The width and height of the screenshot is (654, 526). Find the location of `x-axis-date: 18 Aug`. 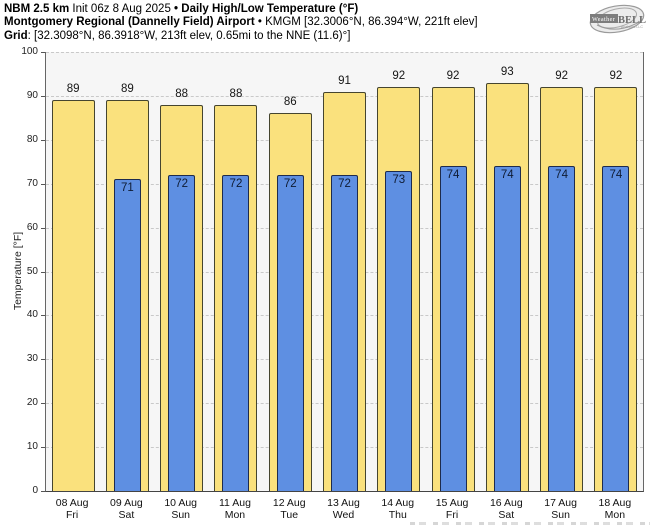

x-axis-date: 18 Aug is located at coordinates (615, 503).